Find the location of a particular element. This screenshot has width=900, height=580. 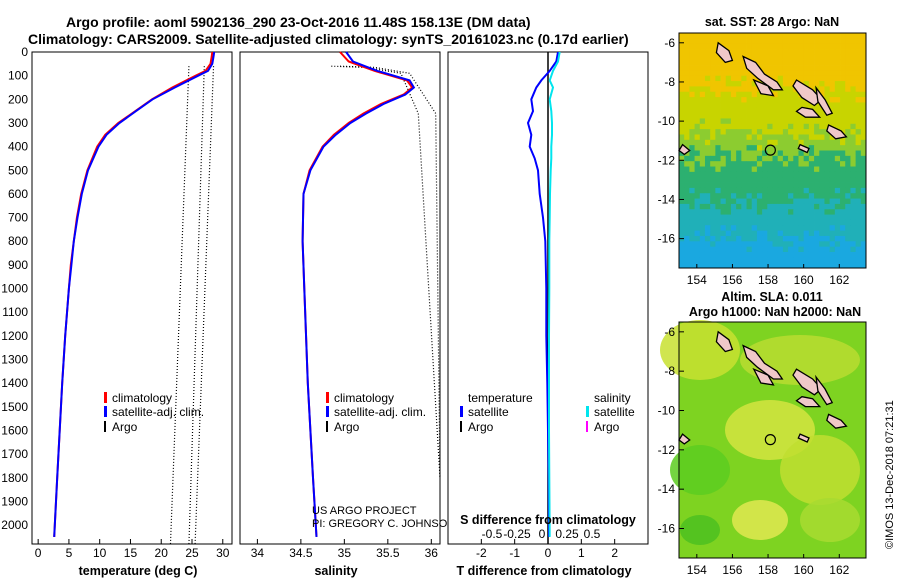

legend-t-satellite: satellite is located at coordinates (488, 412).